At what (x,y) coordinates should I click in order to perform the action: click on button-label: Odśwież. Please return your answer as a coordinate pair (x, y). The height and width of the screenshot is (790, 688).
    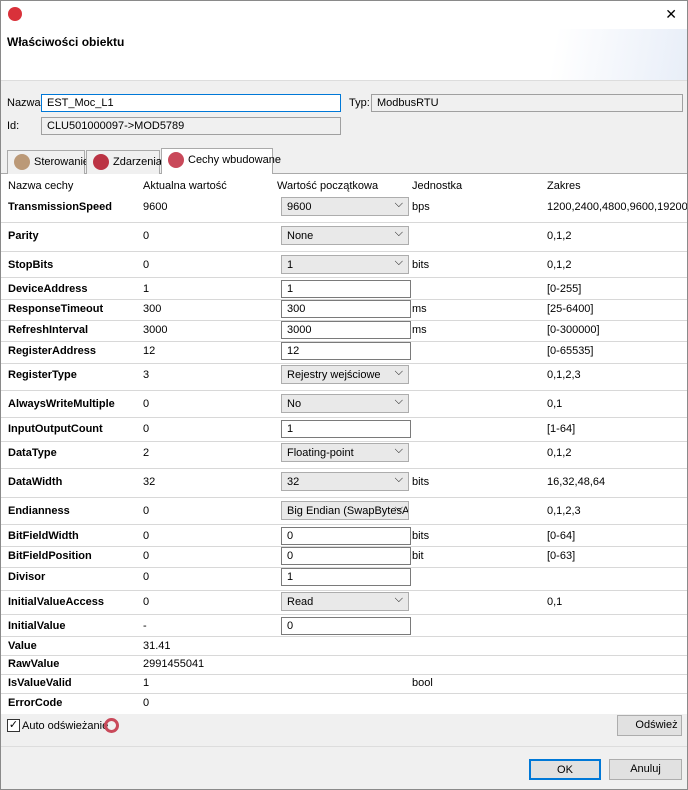
    Looking at the image, I should click on (656, 725).